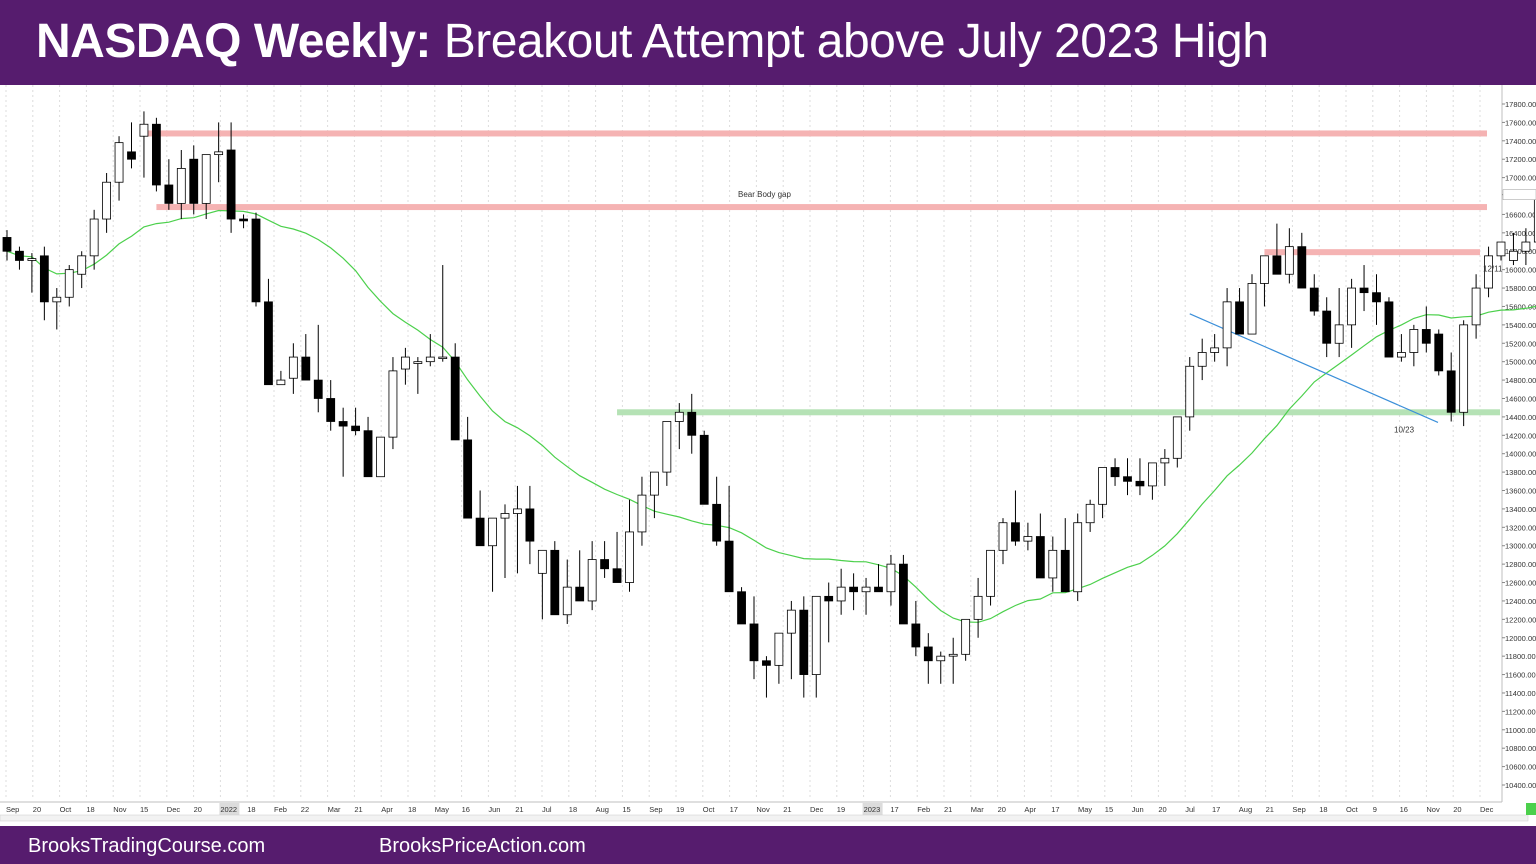 The height and width of the screenshot is (864, 1536). Describe the element at coordinates (1375, 809) in the screenshot. I see `x-tick-label: 9` at that location.